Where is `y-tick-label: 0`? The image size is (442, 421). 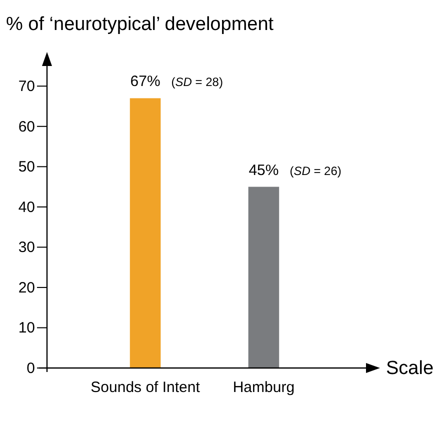 y-tick-label: 0 is located at coordinates (30, 368).